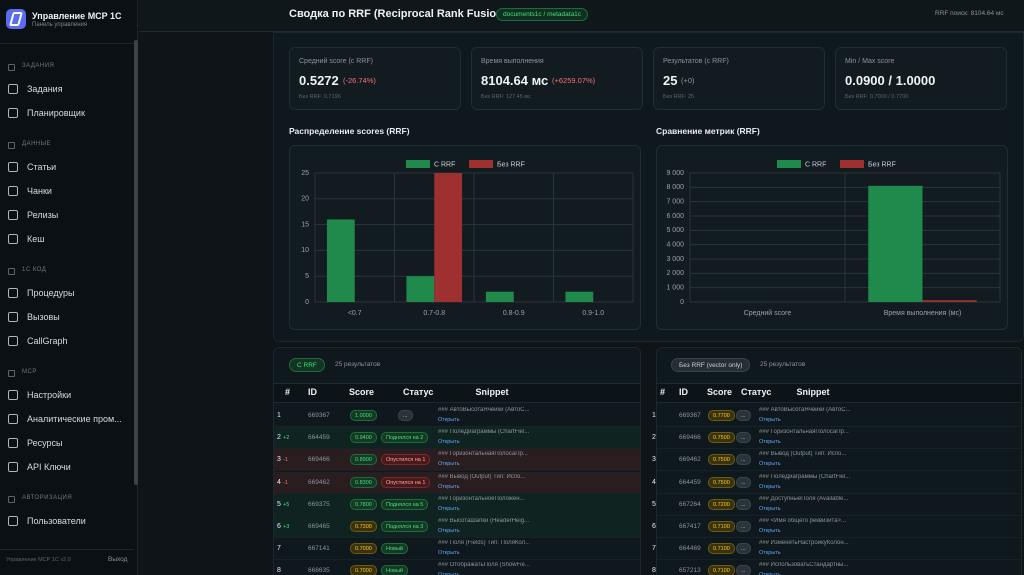 The height and width of the screenshot is (575, 1024). I want to click on nav-item: Задания, so click(45, 89).